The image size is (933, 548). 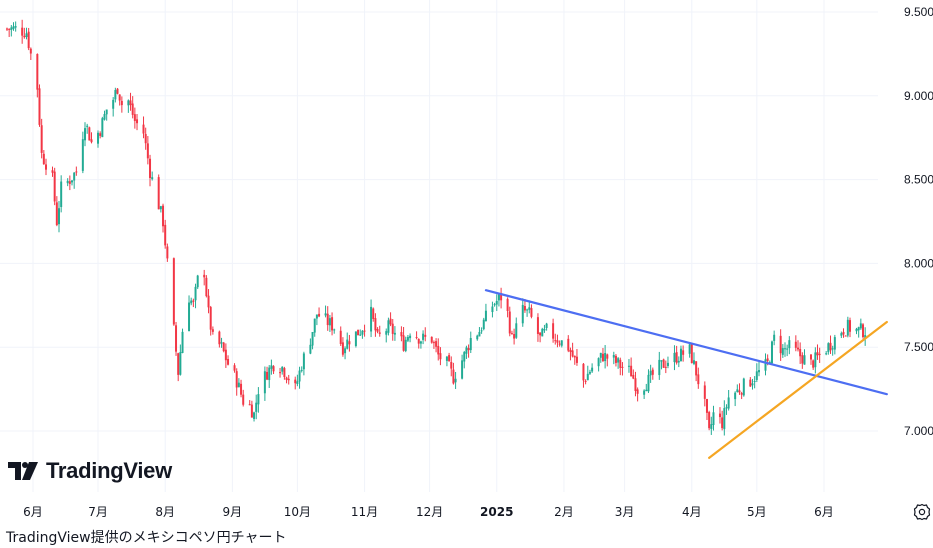 I want to click on x-tick-label: 7月, so click(x=98, y=512).